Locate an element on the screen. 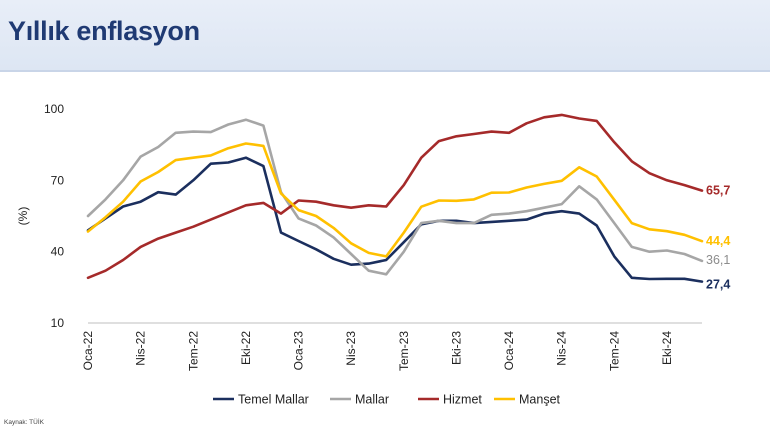 This screenshot has width=770, height=433. x-tick-label: Tem-23 is located at coordinates (404, 351).